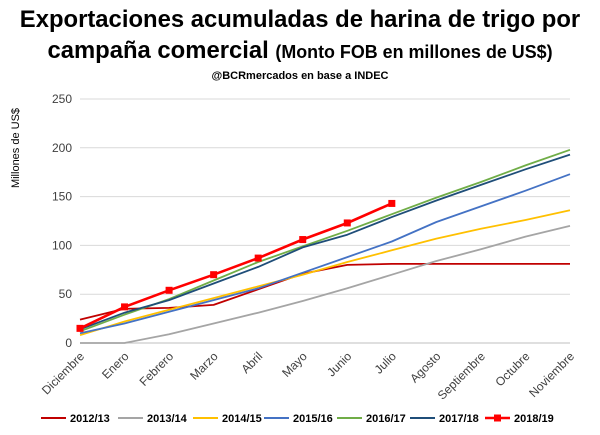  What do you see at coordinates (62, 221) in the screenshot?
I see `y-axis-ticks: 0 50 100 150 200 250` at bounding box center [62, 221].